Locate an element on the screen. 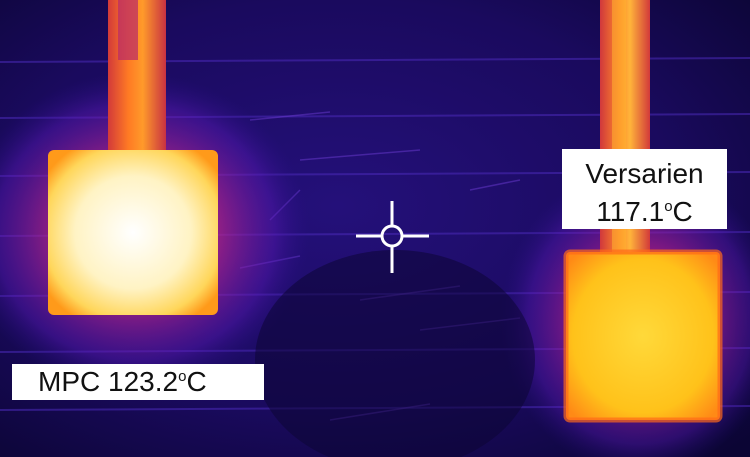 The image size is (750, 457). versarien-temperature-label: Versarien 117.1oC is located at coordinates (644, 189).